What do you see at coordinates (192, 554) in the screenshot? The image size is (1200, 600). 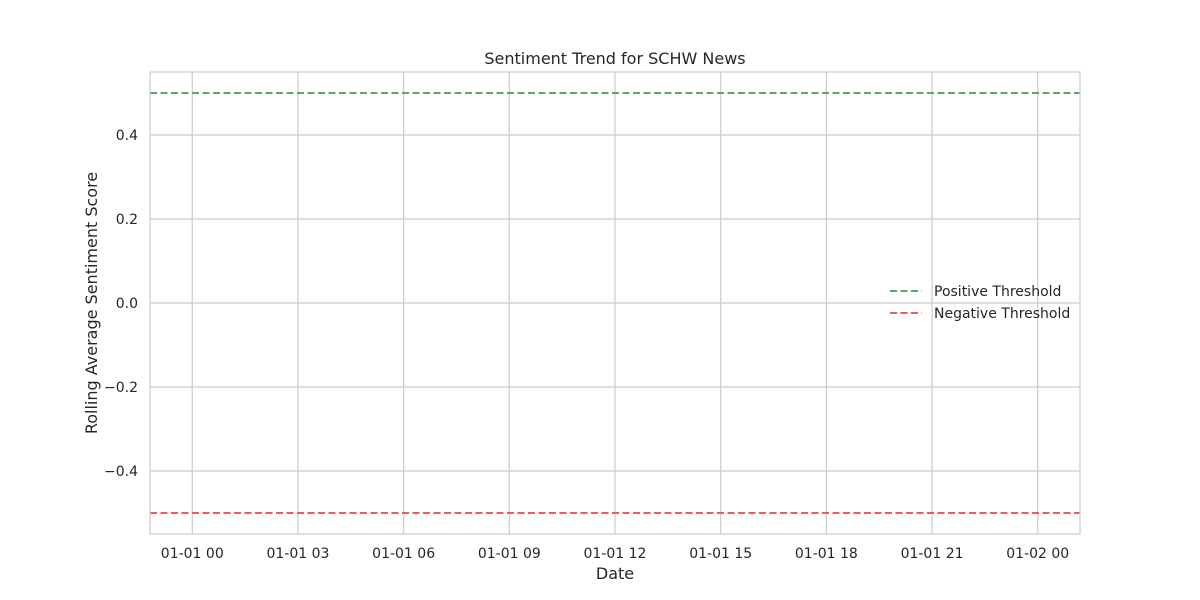 I see `x-tick-label: 01-01 00` at bounding box center [192, 554].